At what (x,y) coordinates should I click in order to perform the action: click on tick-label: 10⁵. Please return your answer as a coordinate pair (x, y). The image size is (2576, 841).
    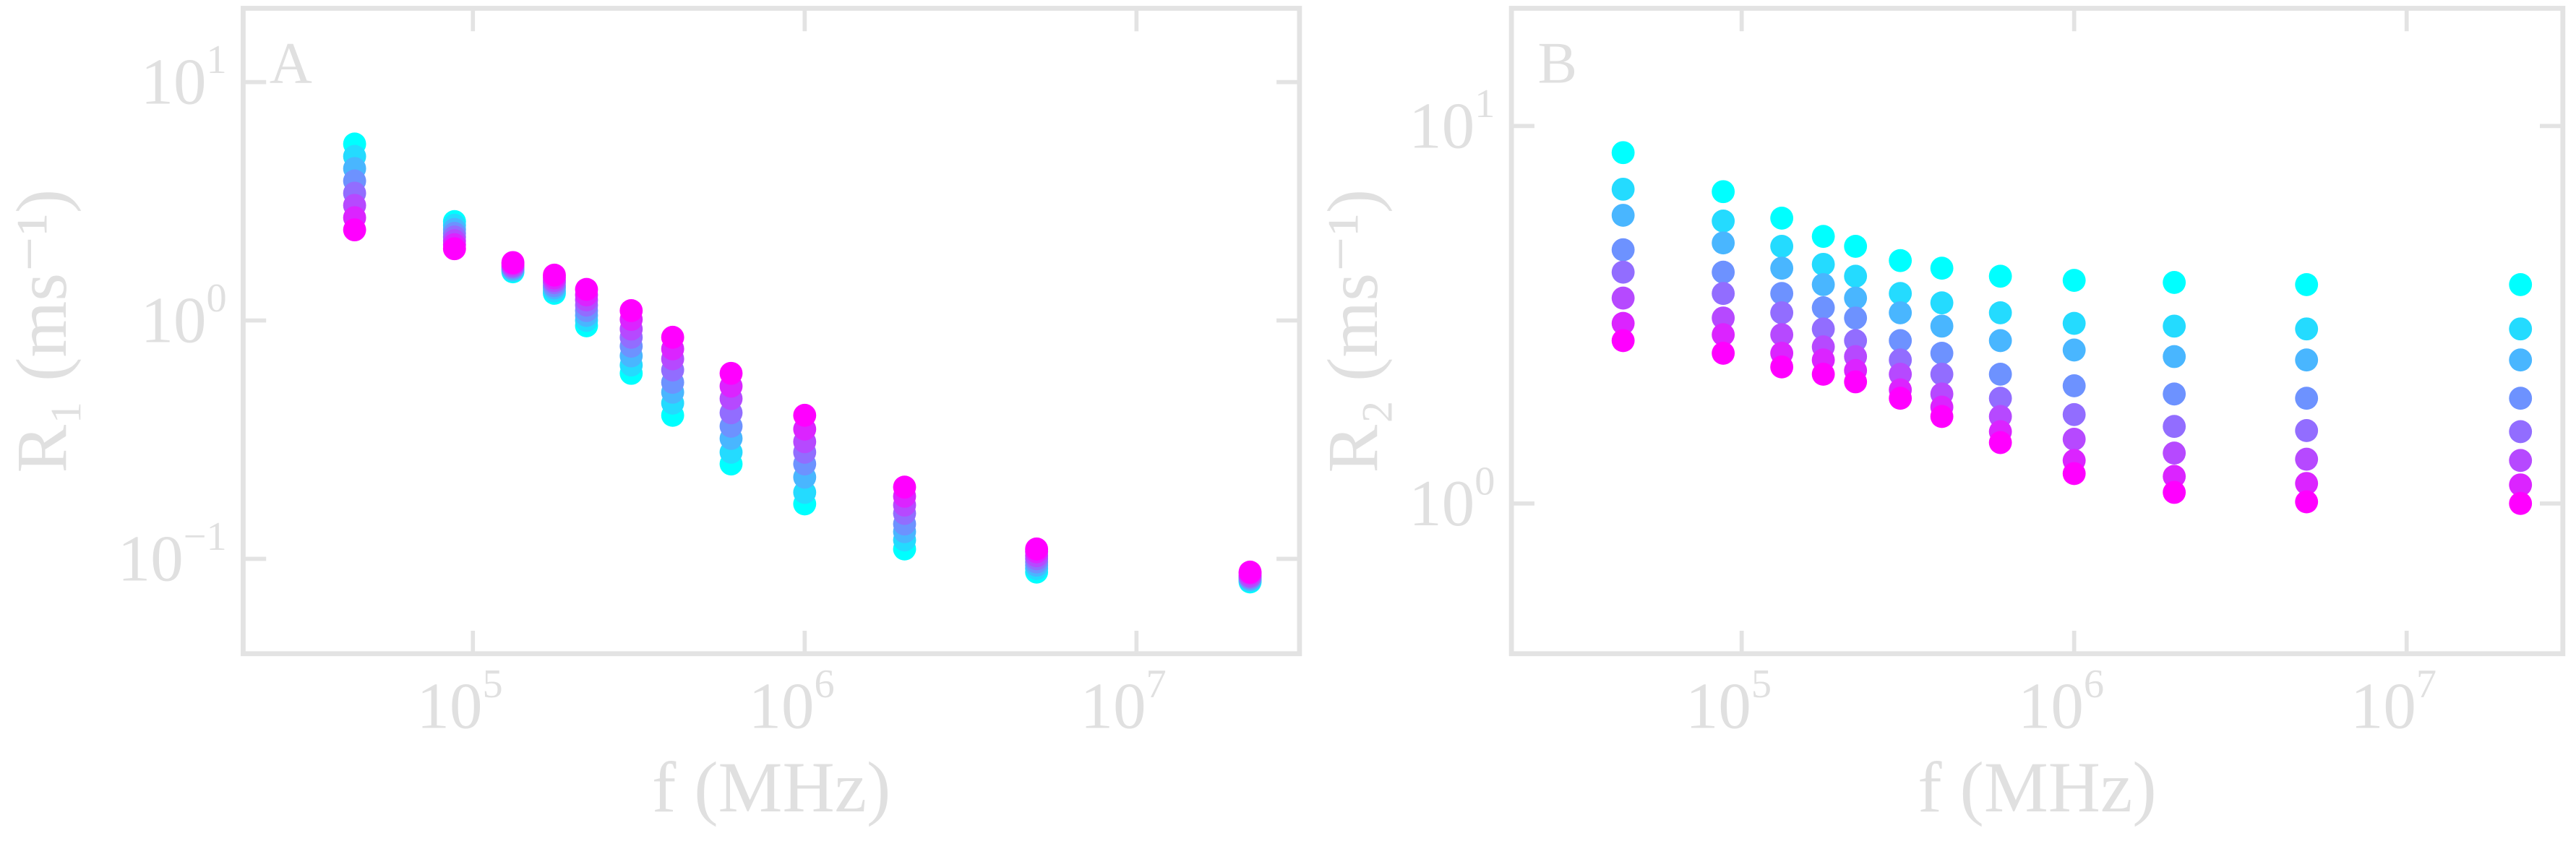
    Looking at the image, I should click on (1729, 702).